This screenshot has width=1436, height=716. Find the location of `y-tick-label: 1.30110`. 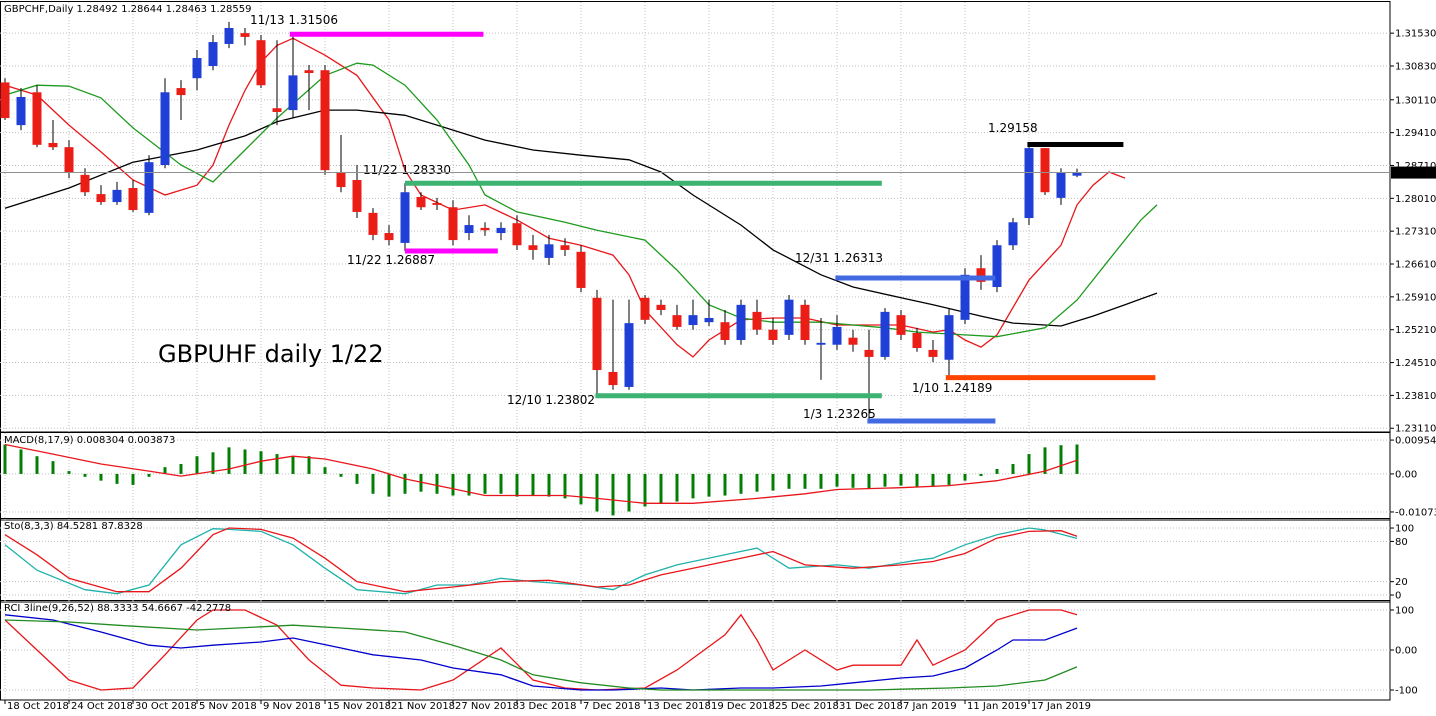

y-tick-label: 1.30110 is located at coordinates (1415, 100).